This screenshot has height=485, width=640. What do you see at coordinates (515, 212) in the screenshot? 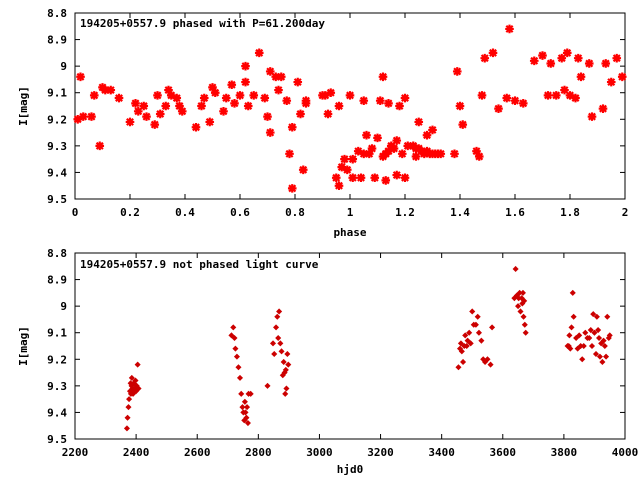
I see `x-tick-label: 1.6` at bounding box center [515, 212].